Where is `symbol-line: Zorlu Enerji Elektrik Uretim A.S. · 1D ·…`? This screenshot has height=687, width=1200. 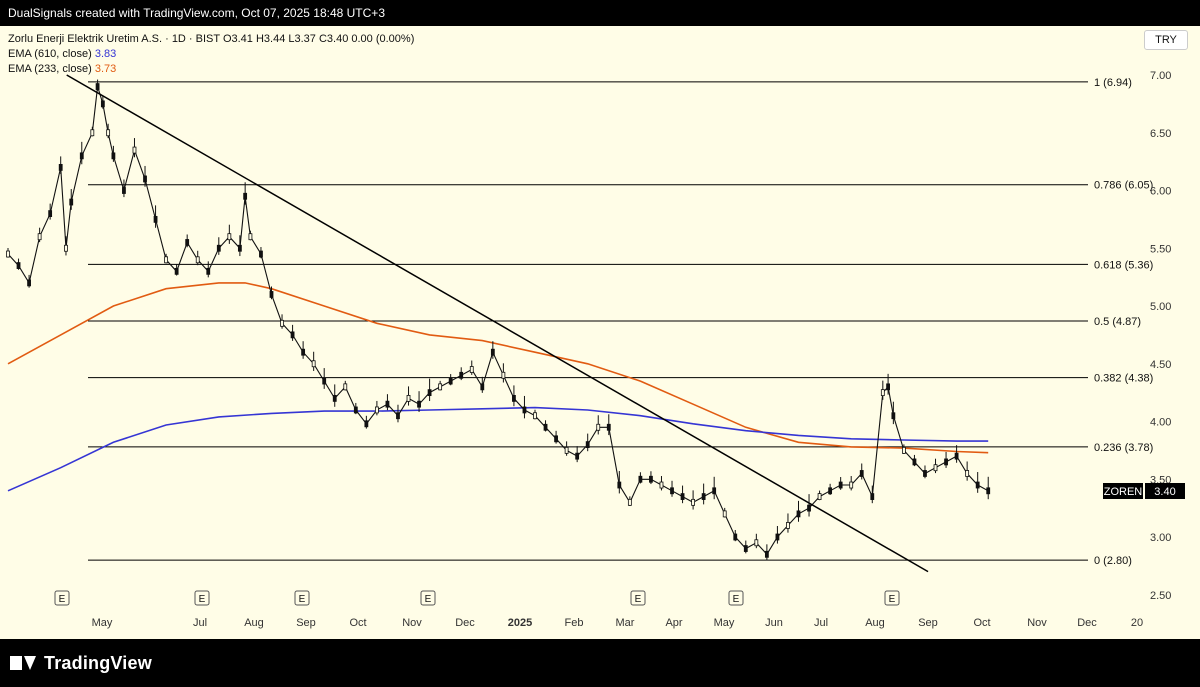
symbol-line: Zorlu Enerji Elektrik Uretim A.S. · 1D ·… is located at coordinates (211, 39).